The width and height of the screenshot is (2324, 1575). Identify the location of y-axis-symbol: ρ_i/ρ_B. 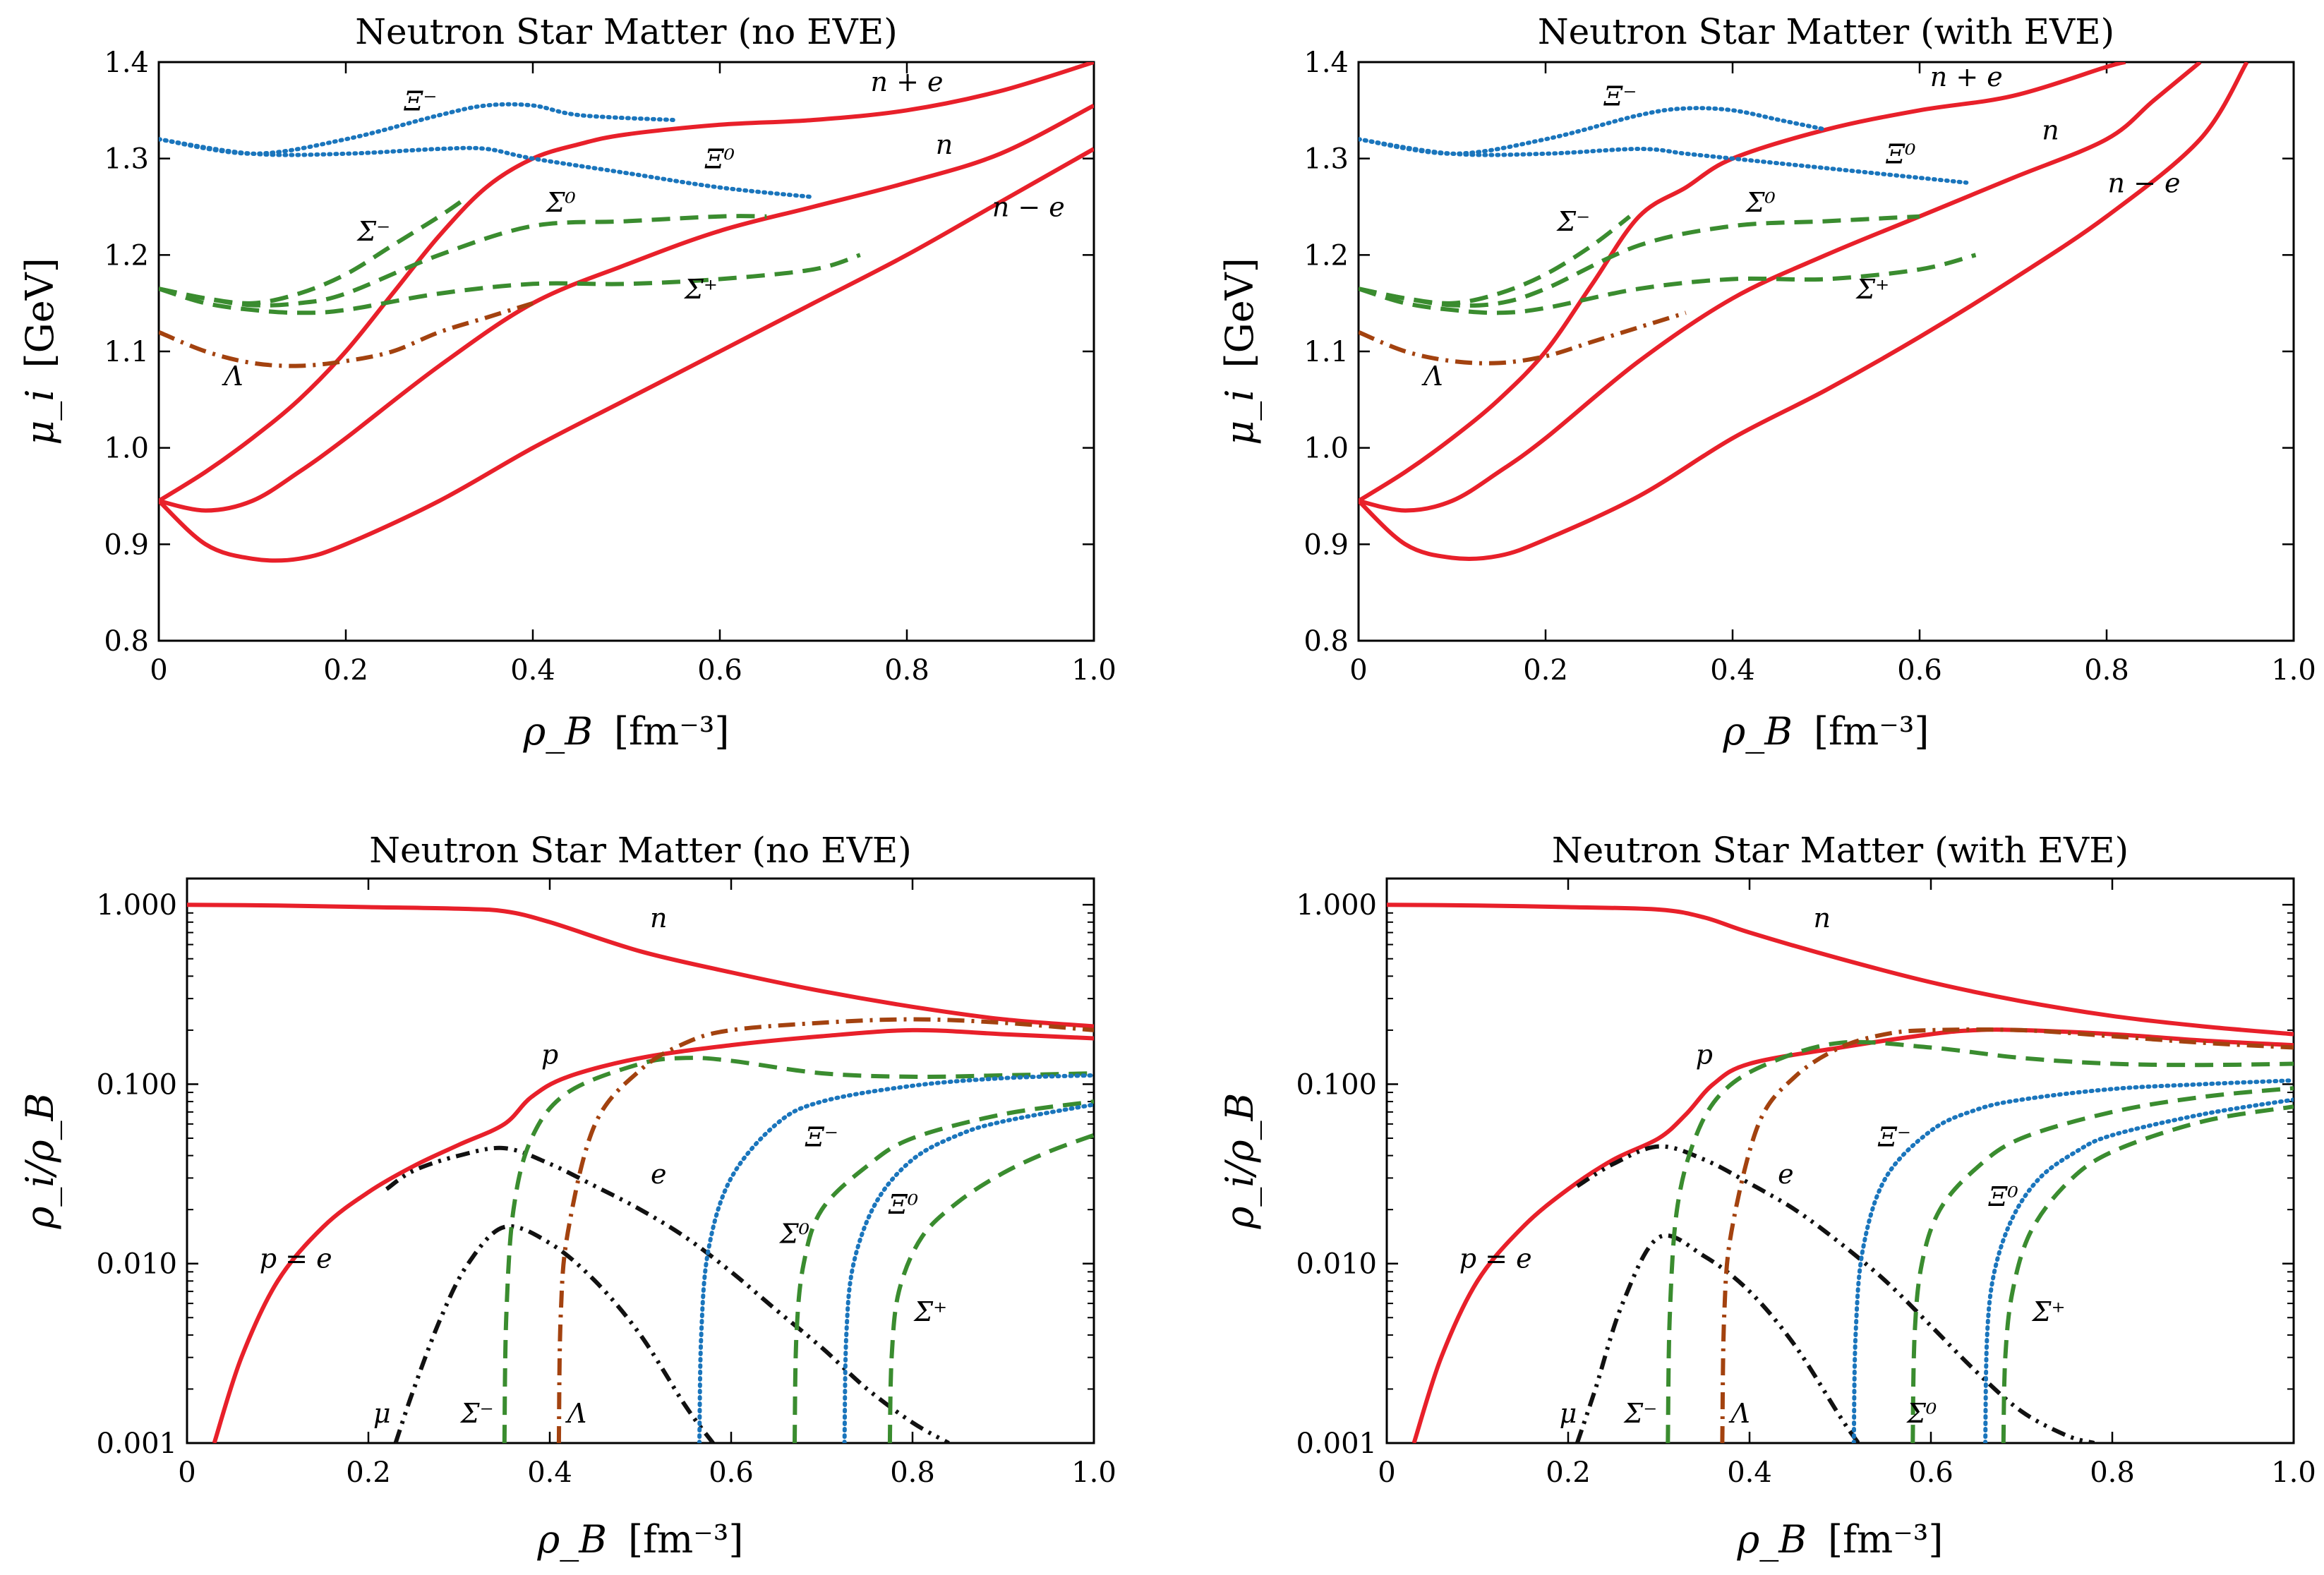
(1239, 1161).